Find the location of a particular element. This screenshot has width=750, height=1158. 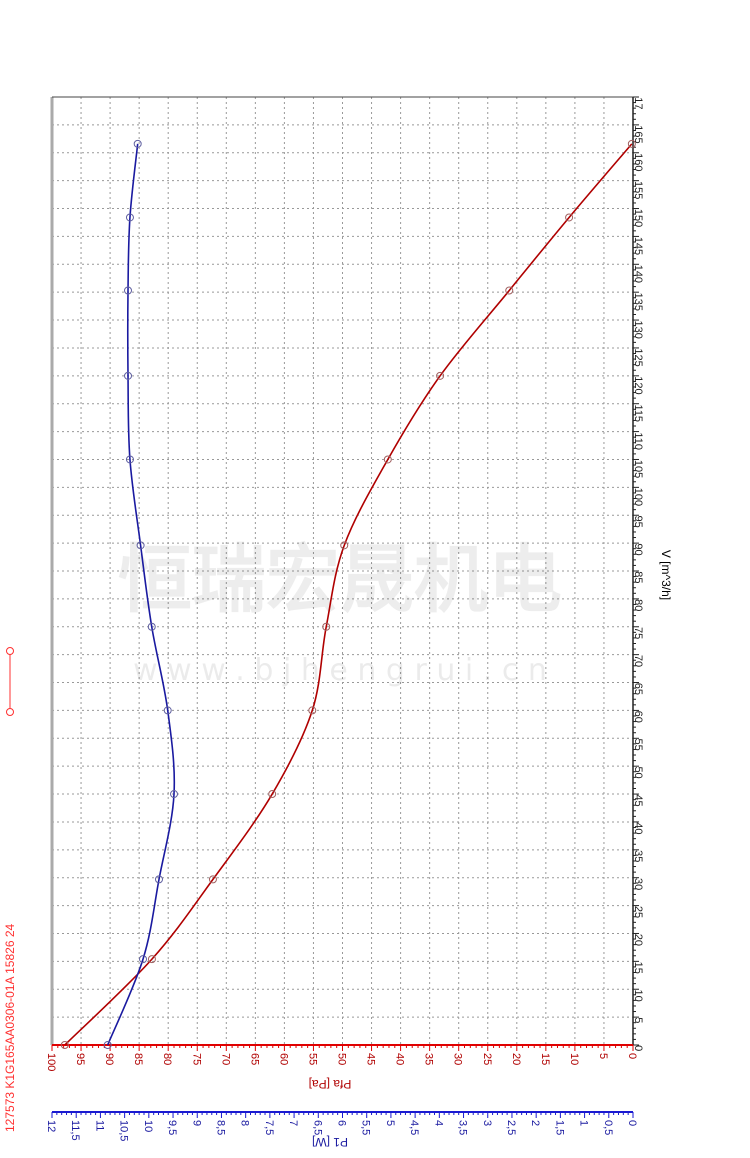

pfa-tick-label: 15 is located at coordinates (545, 1059).